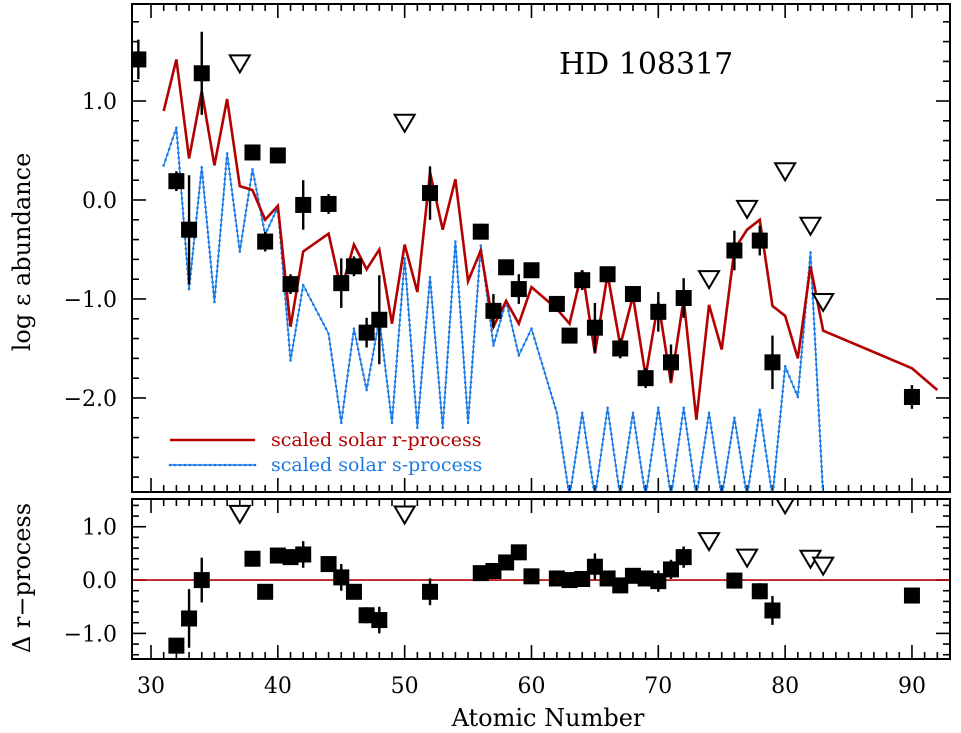 The height and width of the screenshot is (733, 961). Describe the element at coordinates (99, 102) in the screenshot. I see `top-y-tick-label: 1.0` at that location.